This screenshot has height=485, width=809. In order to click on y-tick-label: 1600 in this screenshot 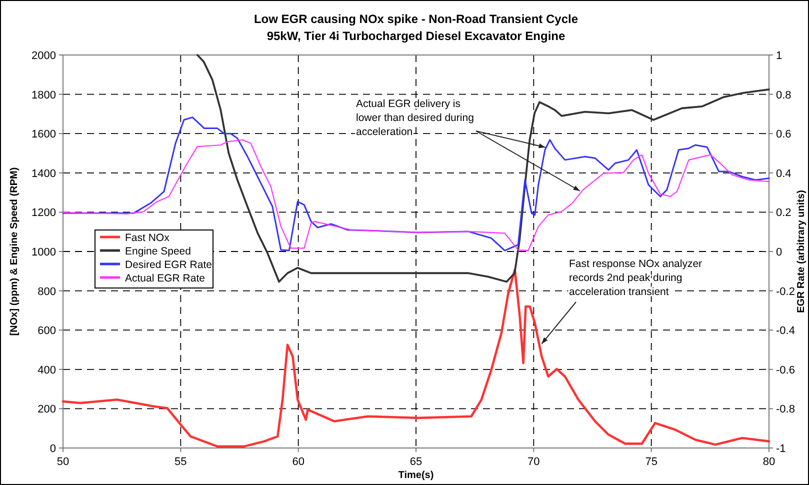, I will do `click(44, 134)`.